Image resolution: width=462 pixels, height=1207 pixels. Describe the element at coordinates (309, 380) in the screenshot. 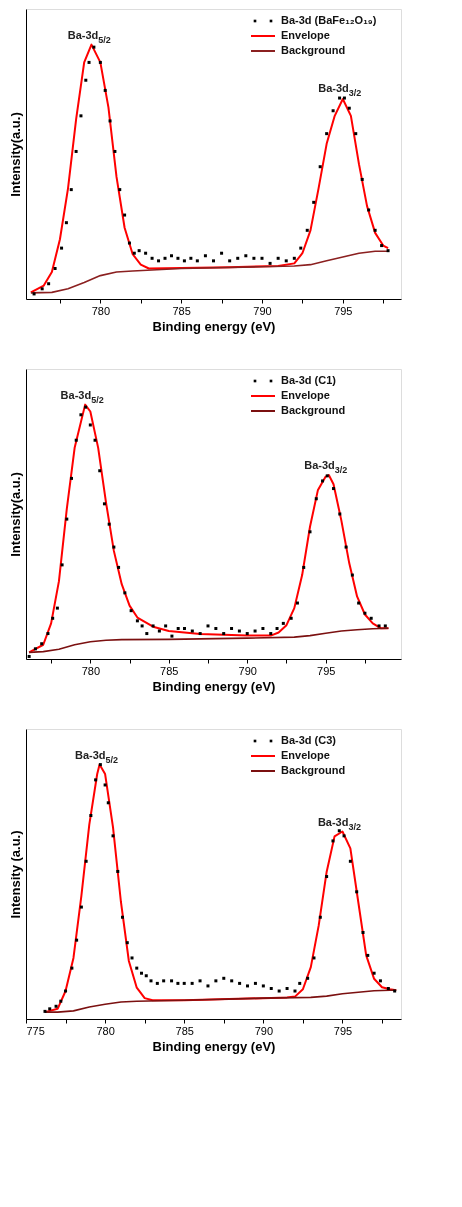

I see `legend-label: Ba-3d (C1)` at that location.